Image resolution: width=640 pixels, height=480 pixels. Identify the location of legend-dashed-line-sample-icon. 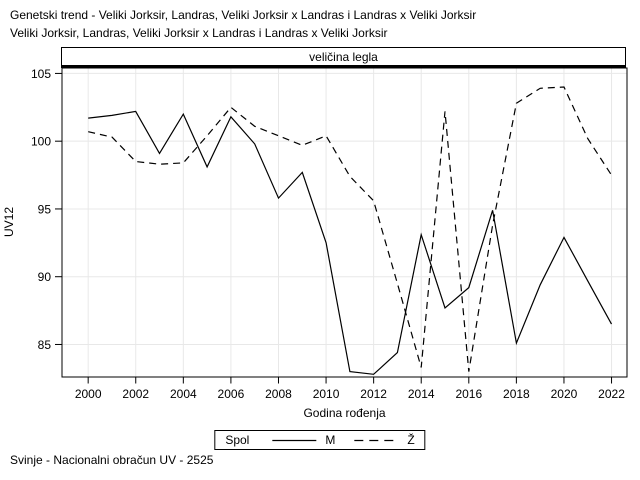
(376, 440).